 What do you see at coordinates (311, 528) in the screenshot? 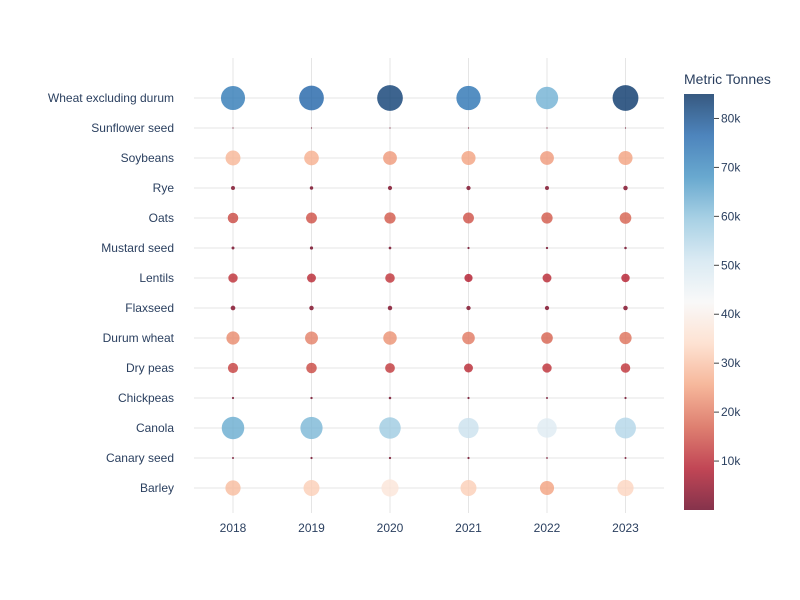
I see `x-tick-label: 2019` at bounding box center [311, 528].